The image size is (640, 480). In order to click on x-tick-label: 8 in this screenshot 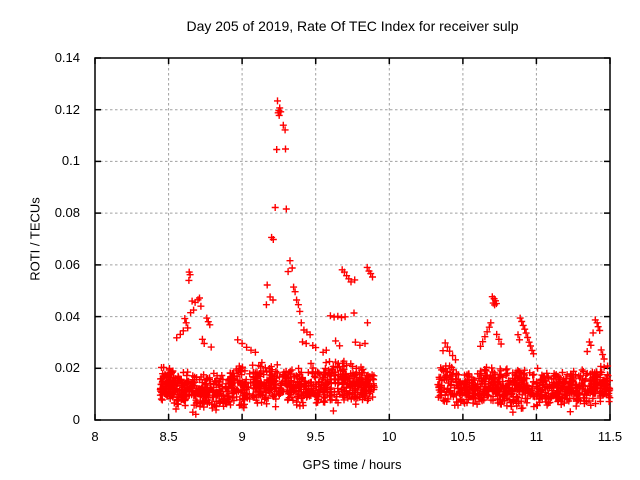, I will do `click(95, 436)`.